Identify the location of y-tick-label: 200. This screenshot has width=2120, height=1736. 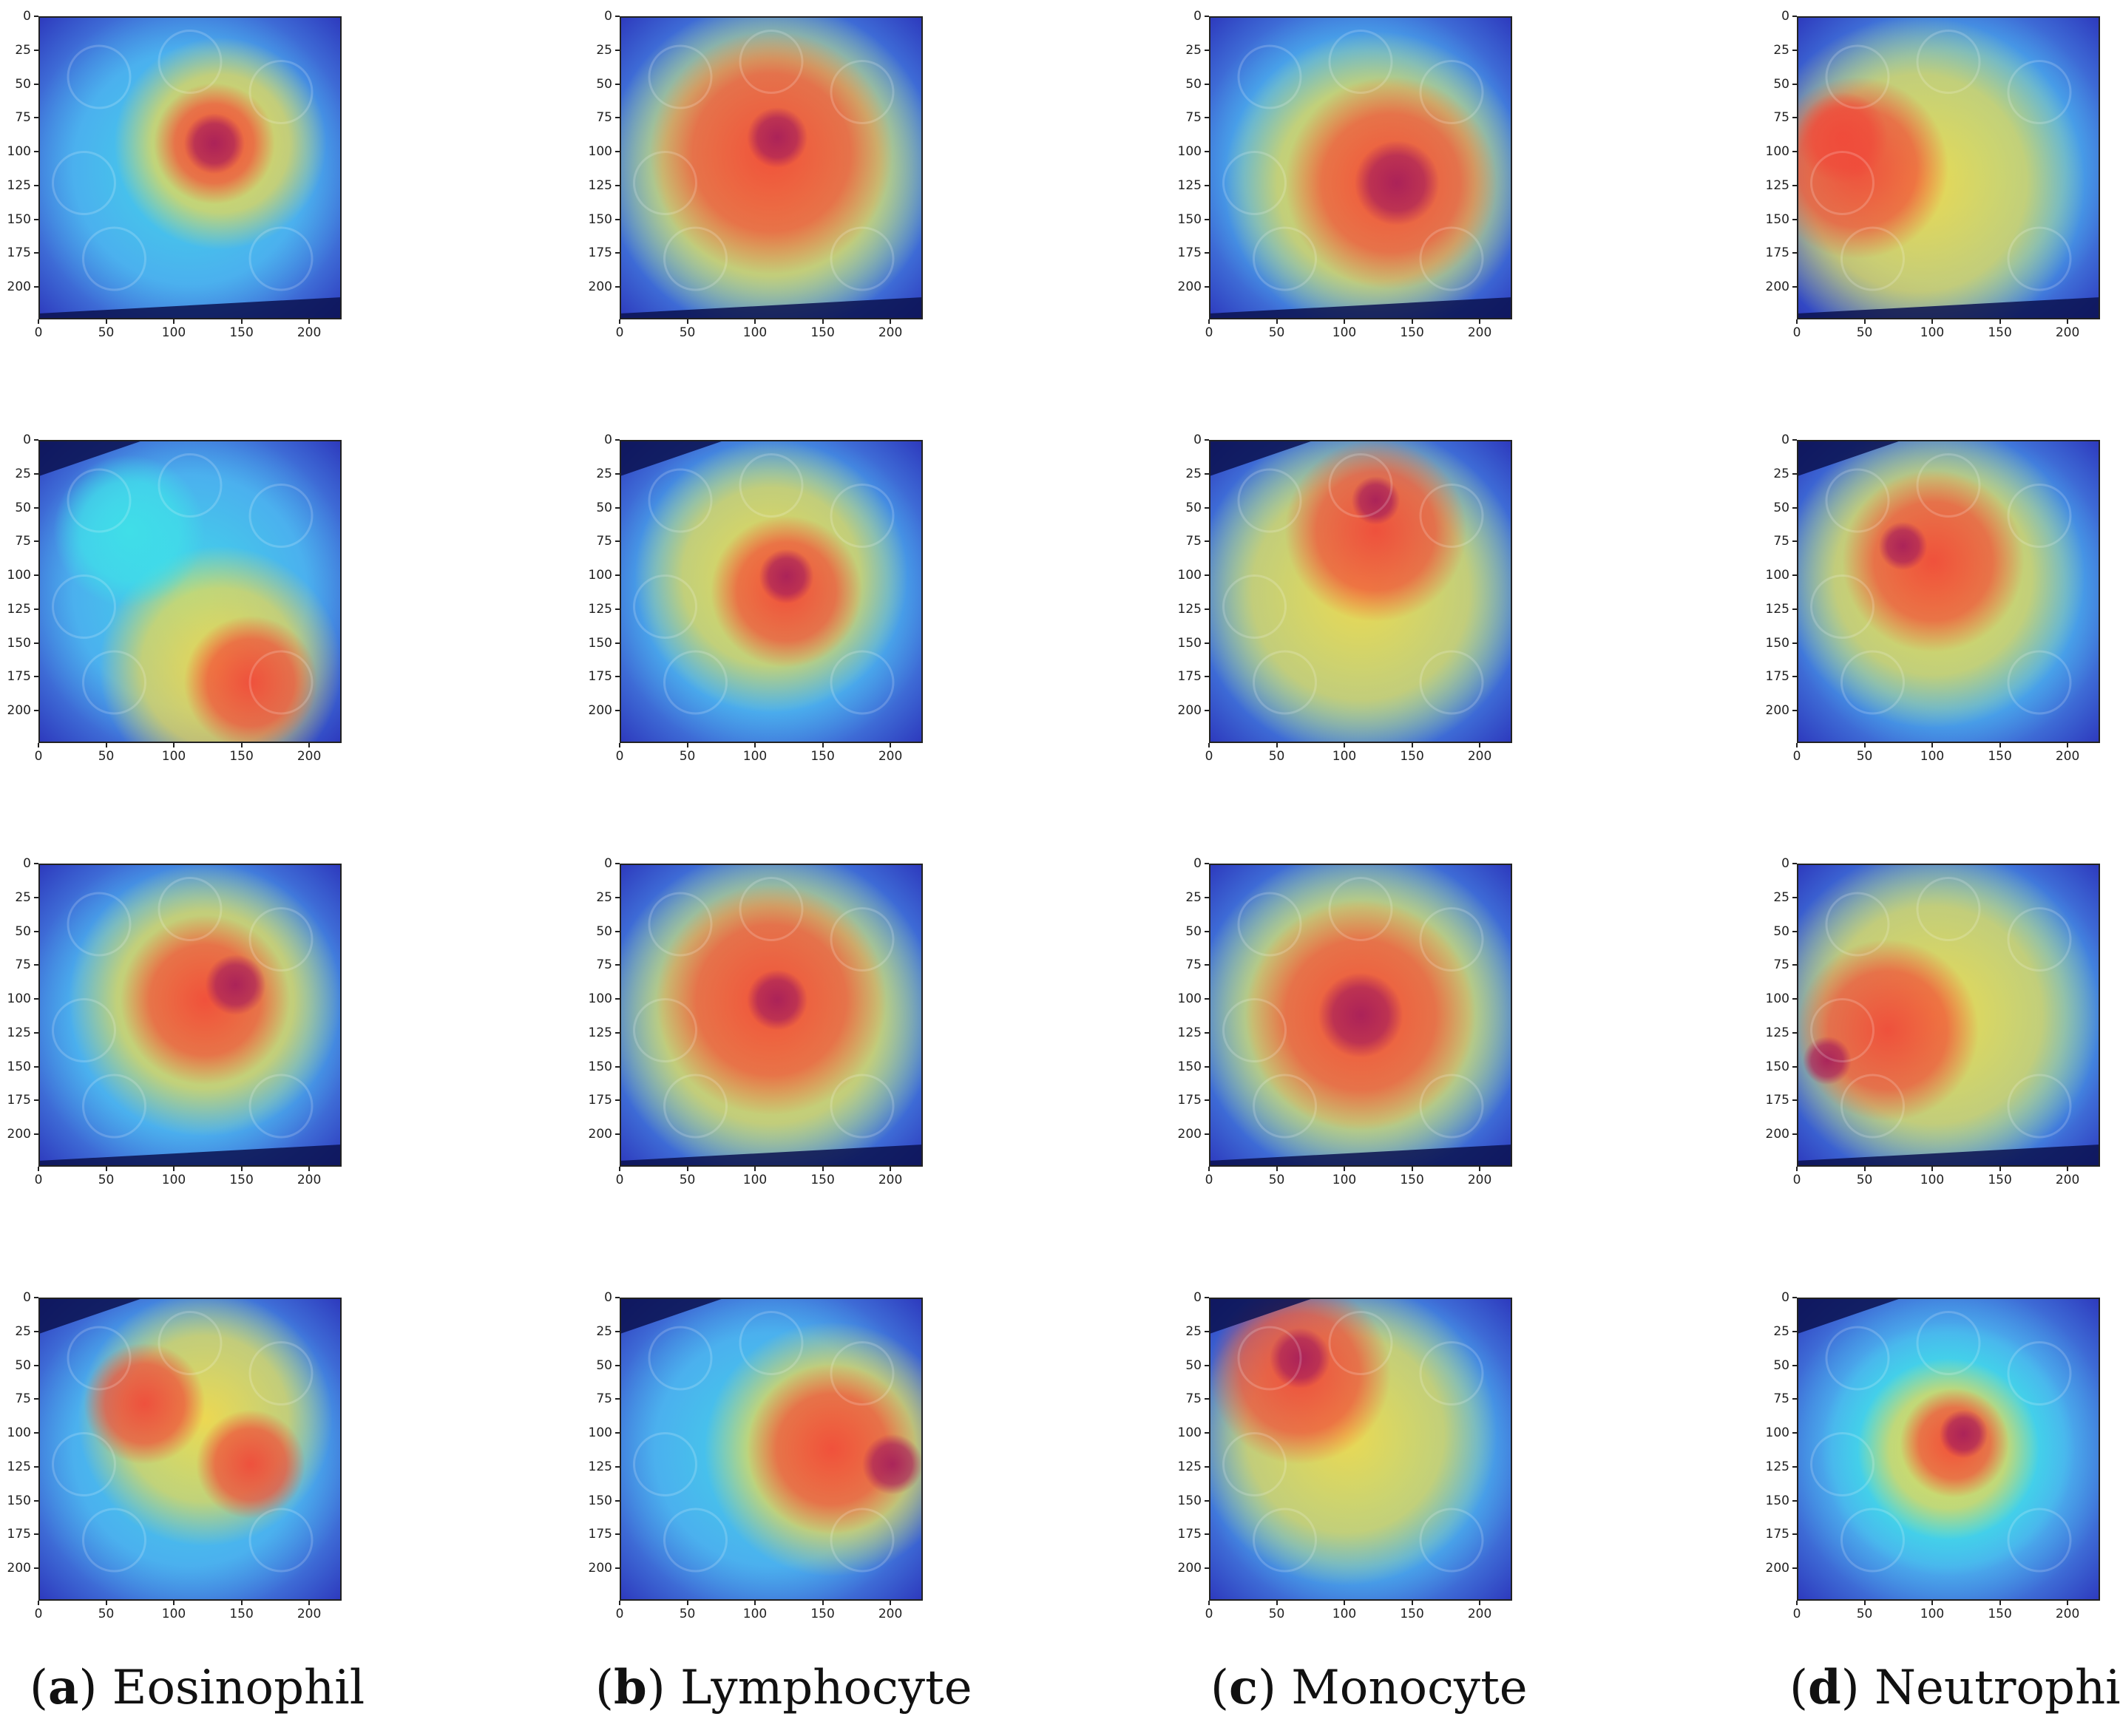
(19, 711).